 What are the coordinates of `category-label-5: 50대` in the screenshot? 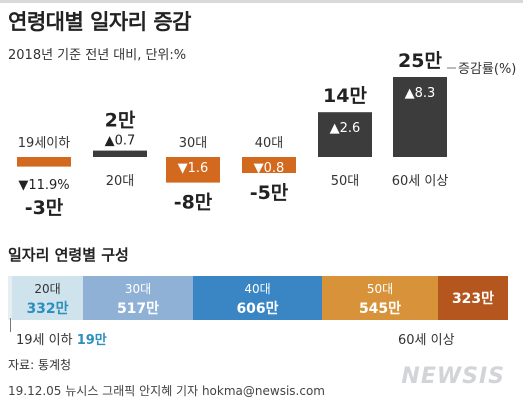 It's located at (345, 181).